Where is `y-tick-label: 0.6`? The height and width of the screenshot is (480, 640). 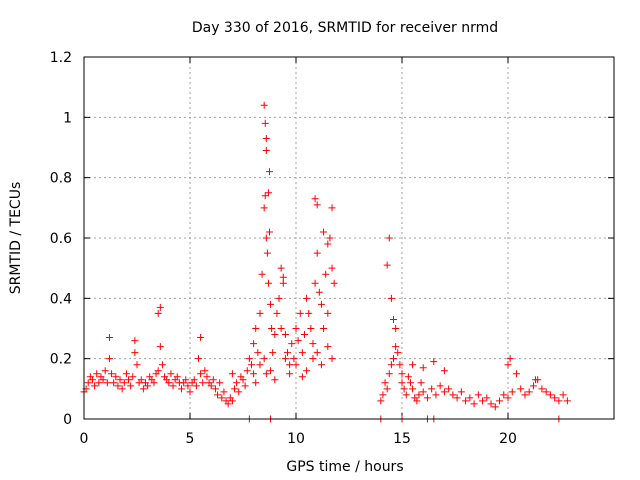 y-tick-label: 0.6 is located at coordinates (61, 239).